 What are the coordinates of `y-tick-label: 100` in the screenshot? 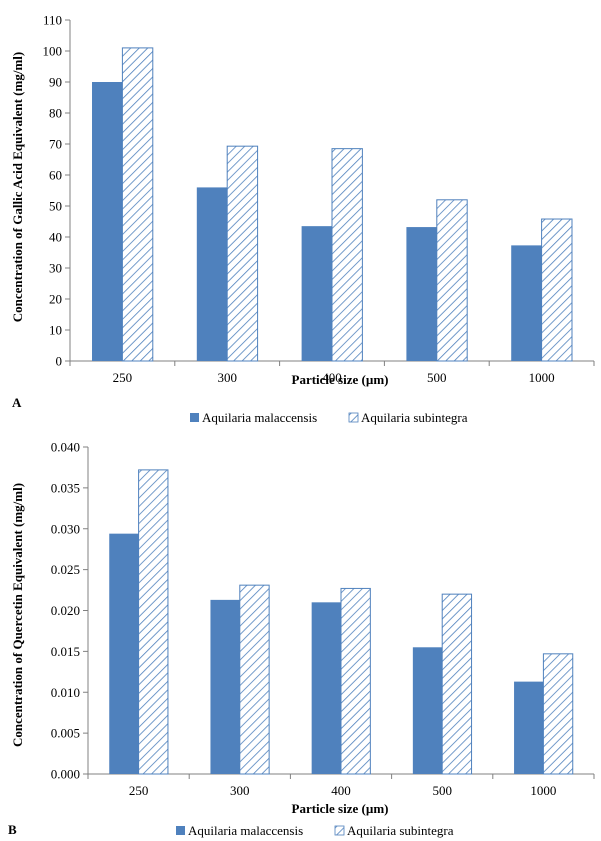 It's located at (53, 51).